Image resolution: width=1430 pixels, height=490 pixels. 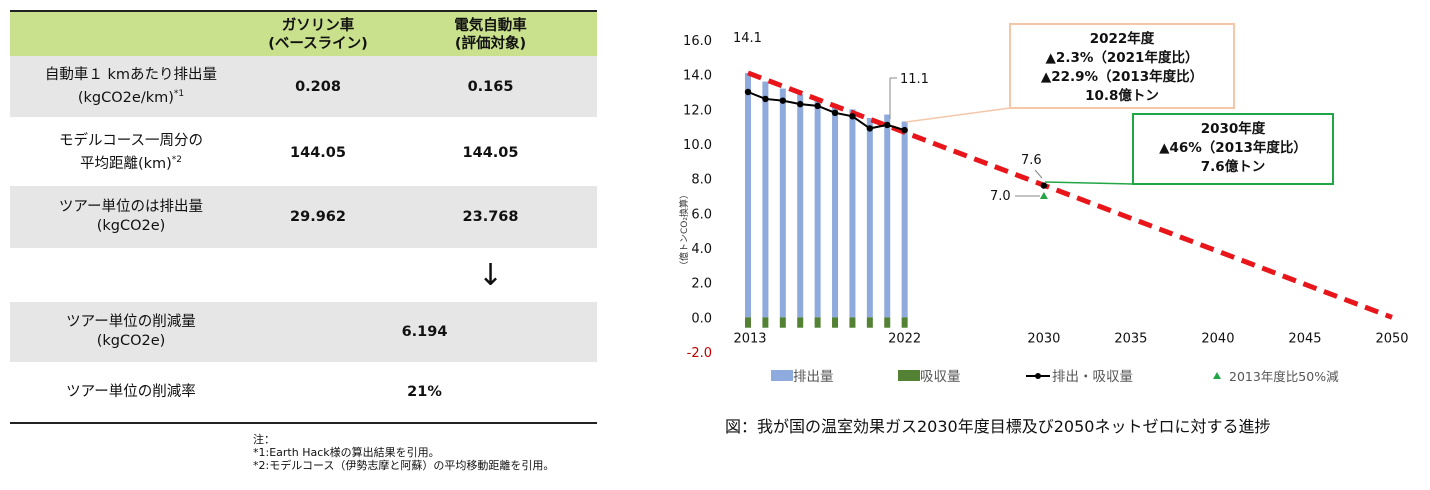 What do you see at coordinates (1284, 376) in the screenshot?
I see `legend-label-target: 2013年度比50%減` at bounding box center [1284, 376].